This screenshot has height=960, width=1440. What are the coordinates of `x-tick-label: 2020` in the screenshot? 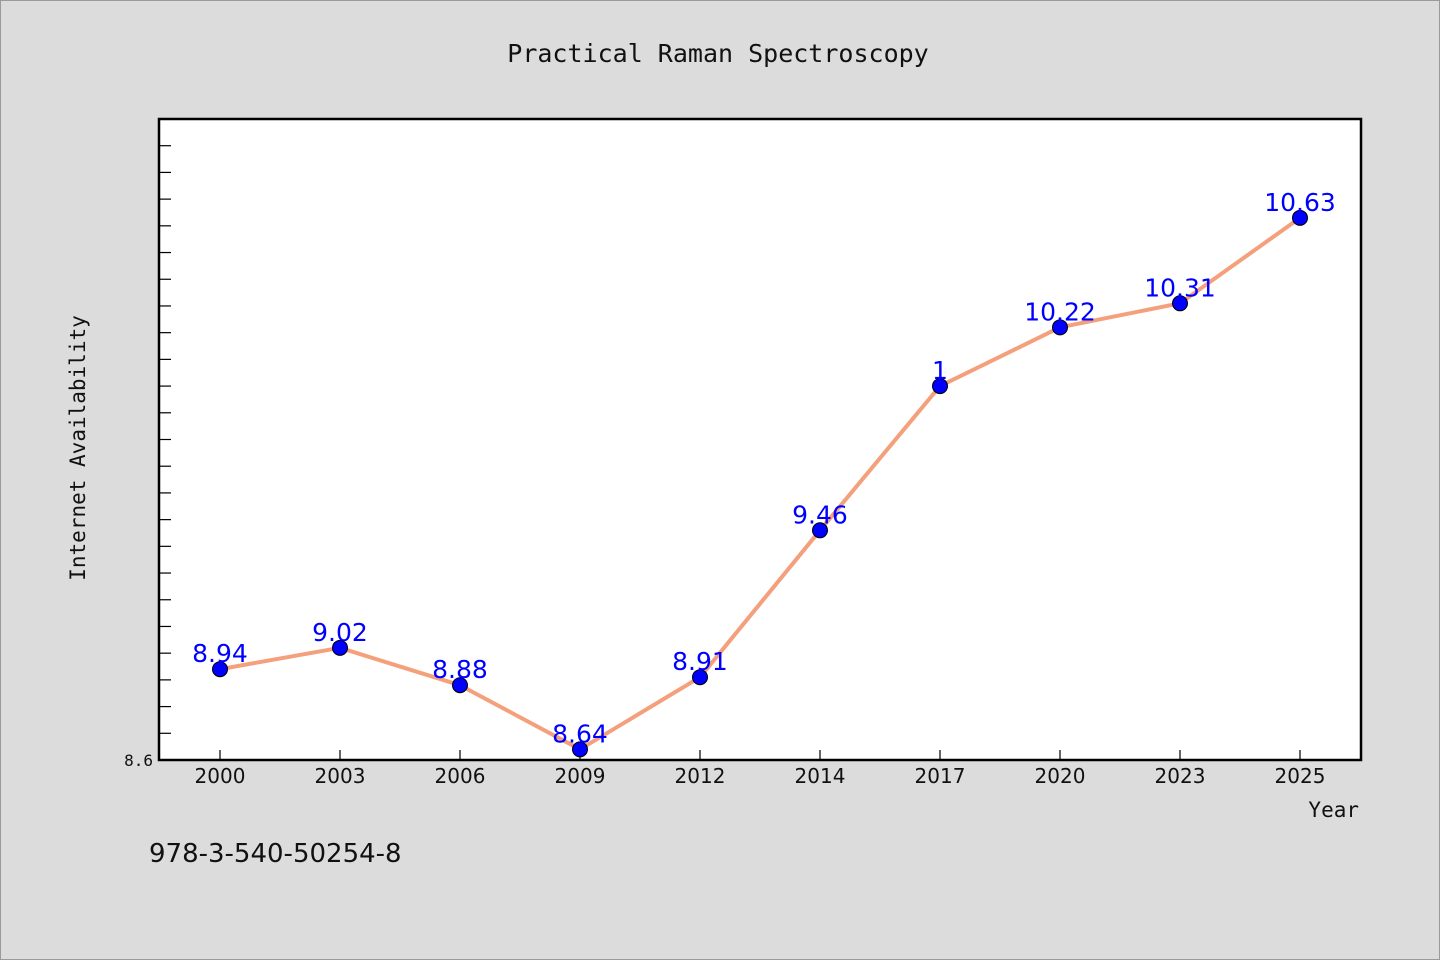 It's located at (1060, 776).